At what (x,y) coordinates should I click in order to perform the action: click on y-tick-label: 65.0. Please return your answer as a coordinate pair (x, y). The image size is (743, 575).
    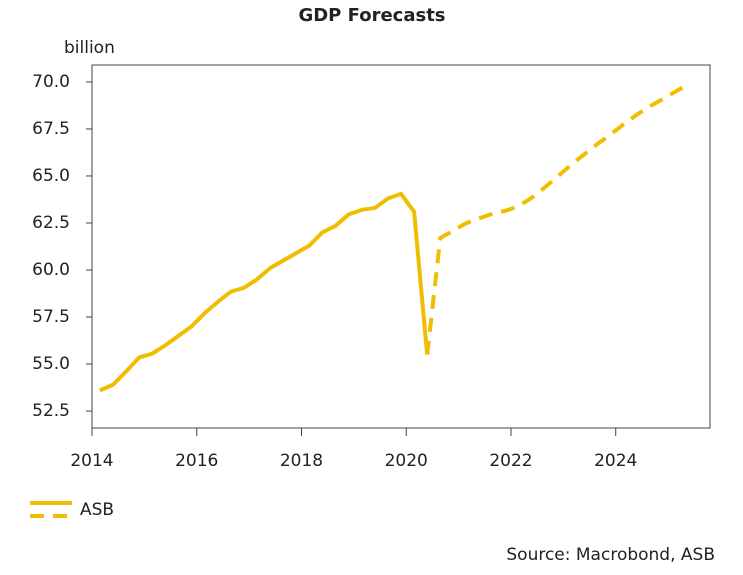
    Looking at the image, I should click on (51, 176).